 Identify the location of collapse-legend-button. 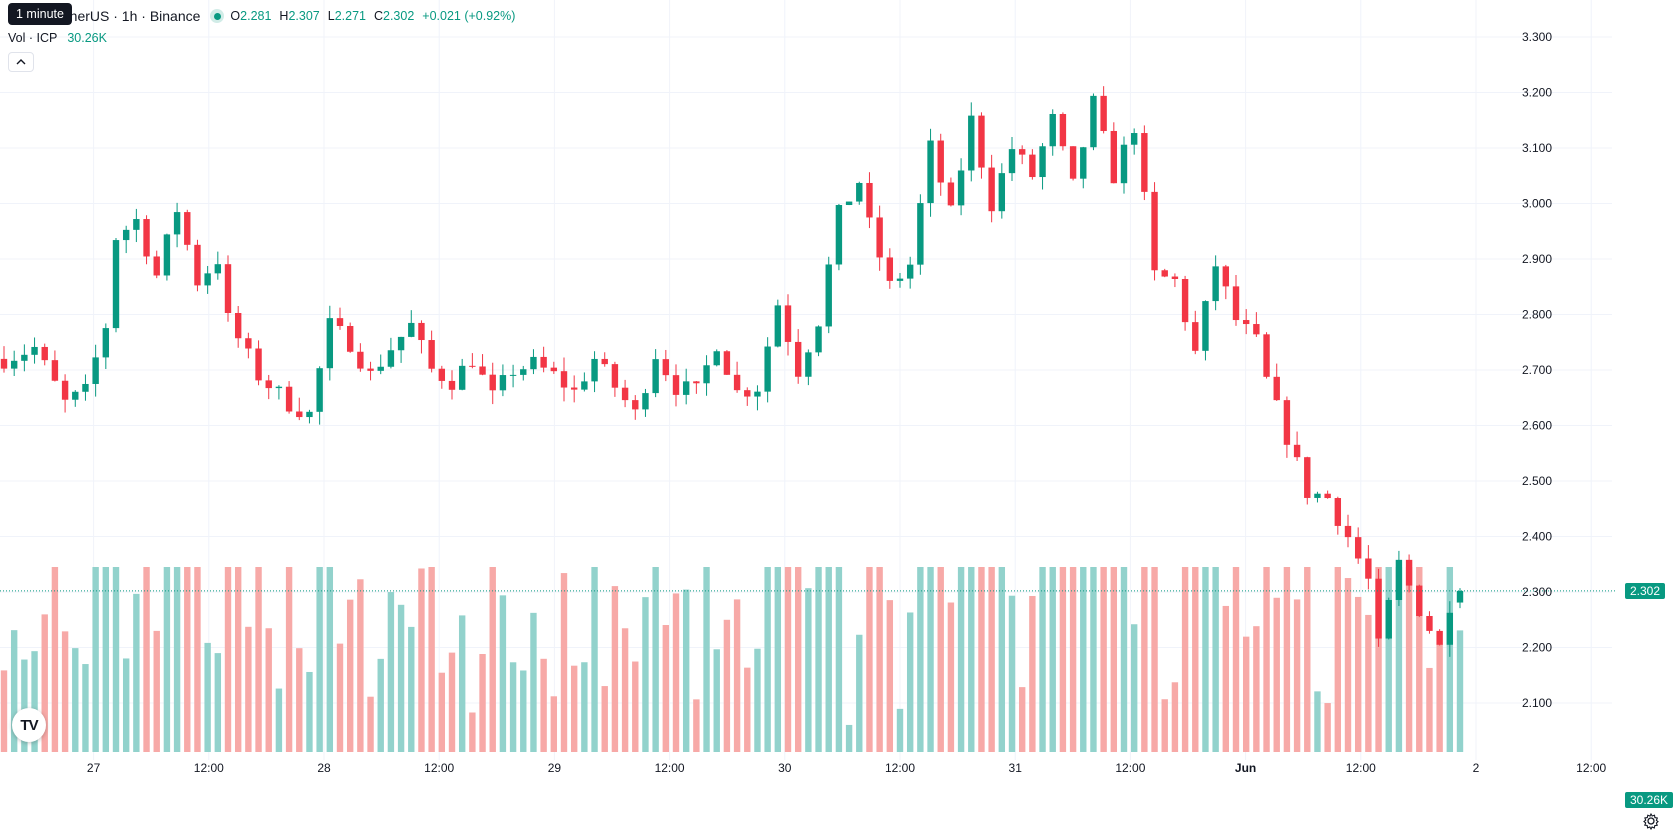
(21, 62).